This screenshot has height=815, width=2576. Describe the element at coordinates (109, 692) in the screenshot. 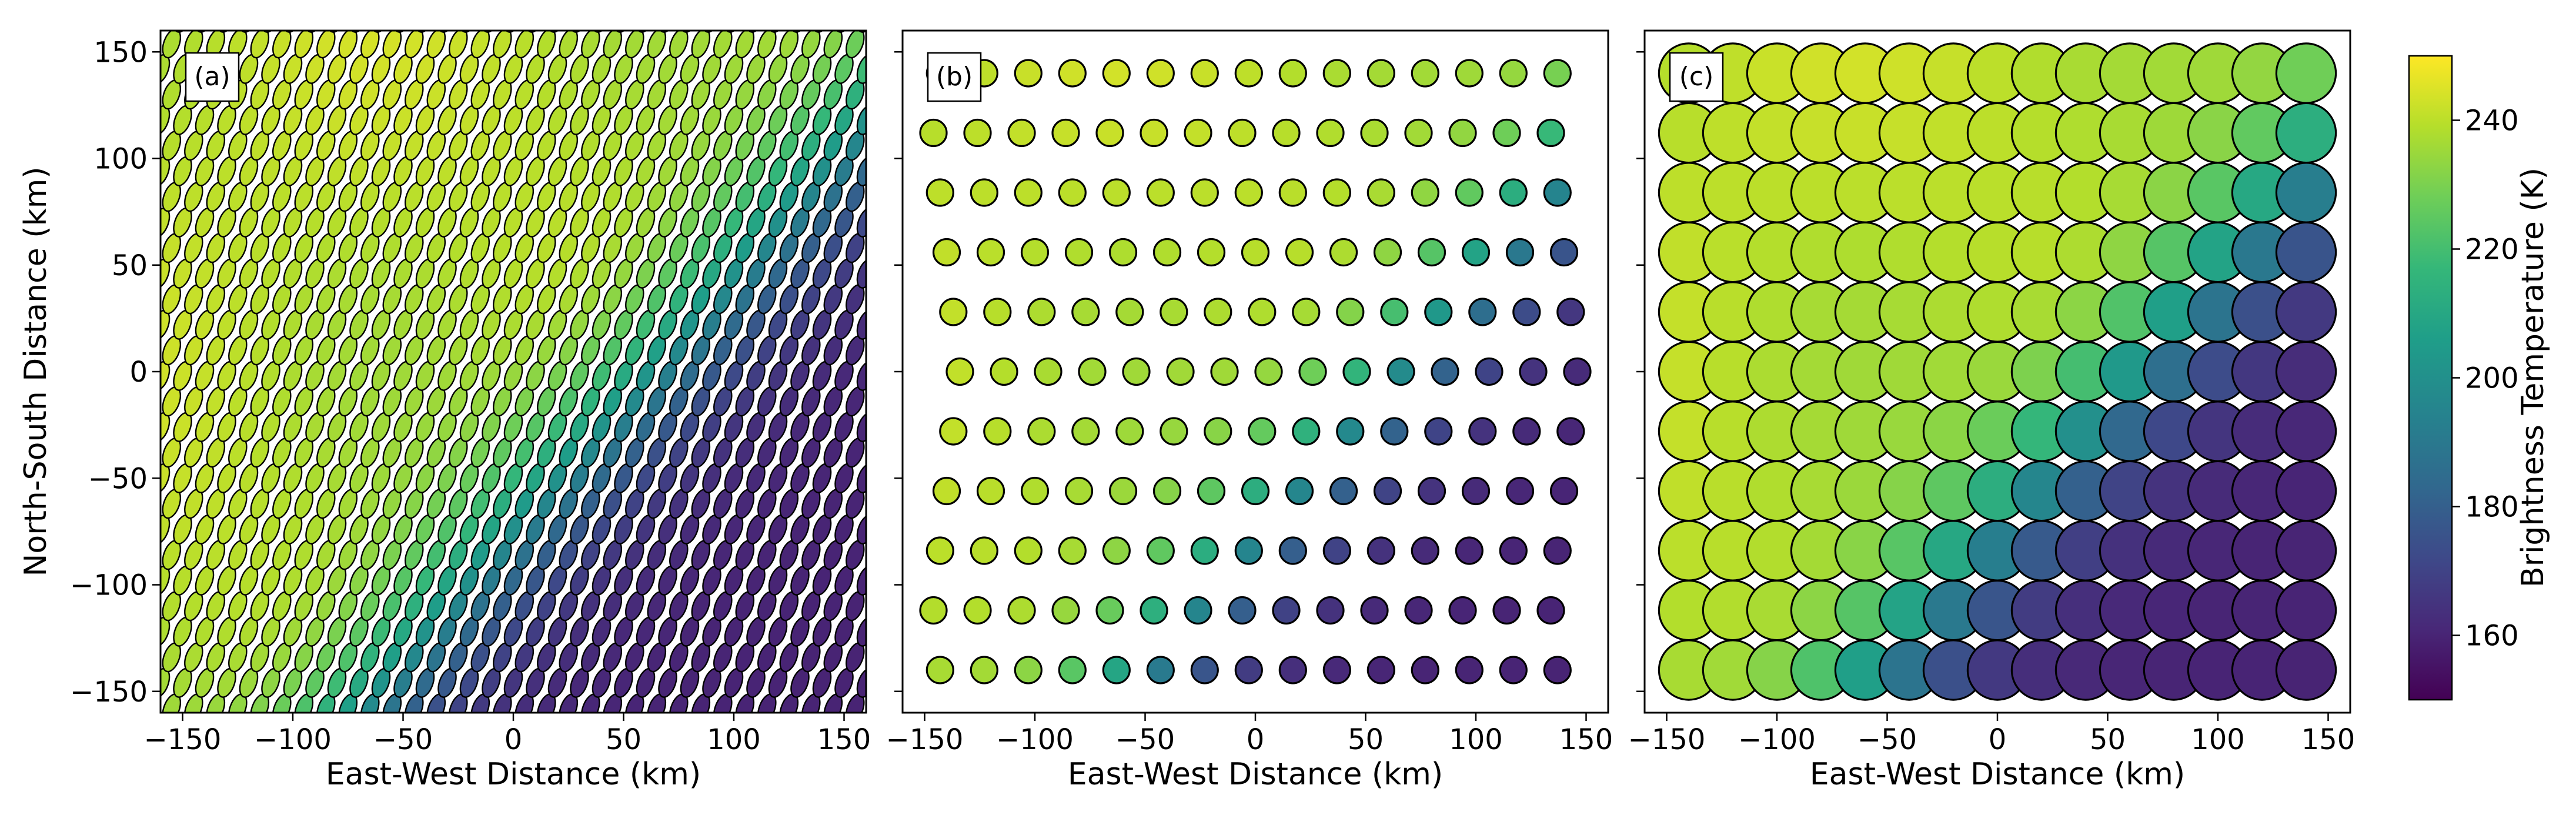

I see `panel-a-ytick-label: −150` at that location.